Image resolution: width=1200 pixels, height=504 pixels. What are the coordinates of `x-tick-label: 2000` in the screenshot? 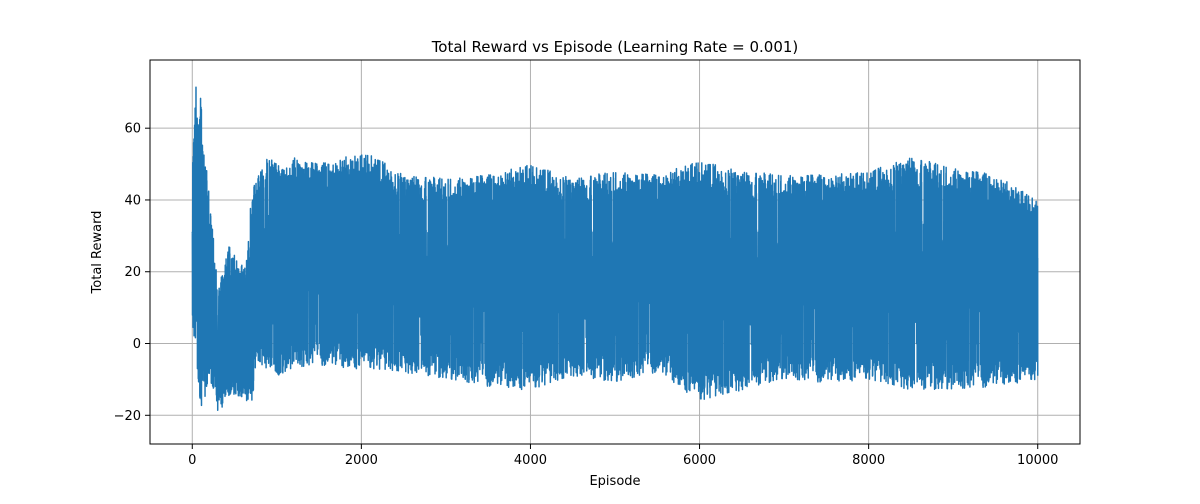 It's located at (361, 460).